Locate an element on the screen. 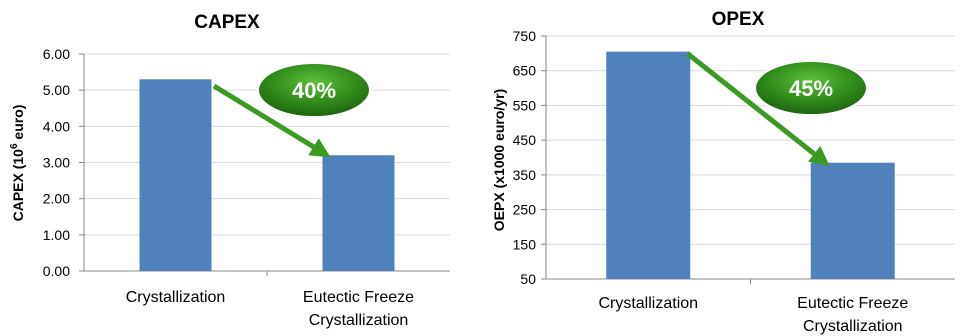  y-tick-label: 750 is located at coordinates (525, 36).